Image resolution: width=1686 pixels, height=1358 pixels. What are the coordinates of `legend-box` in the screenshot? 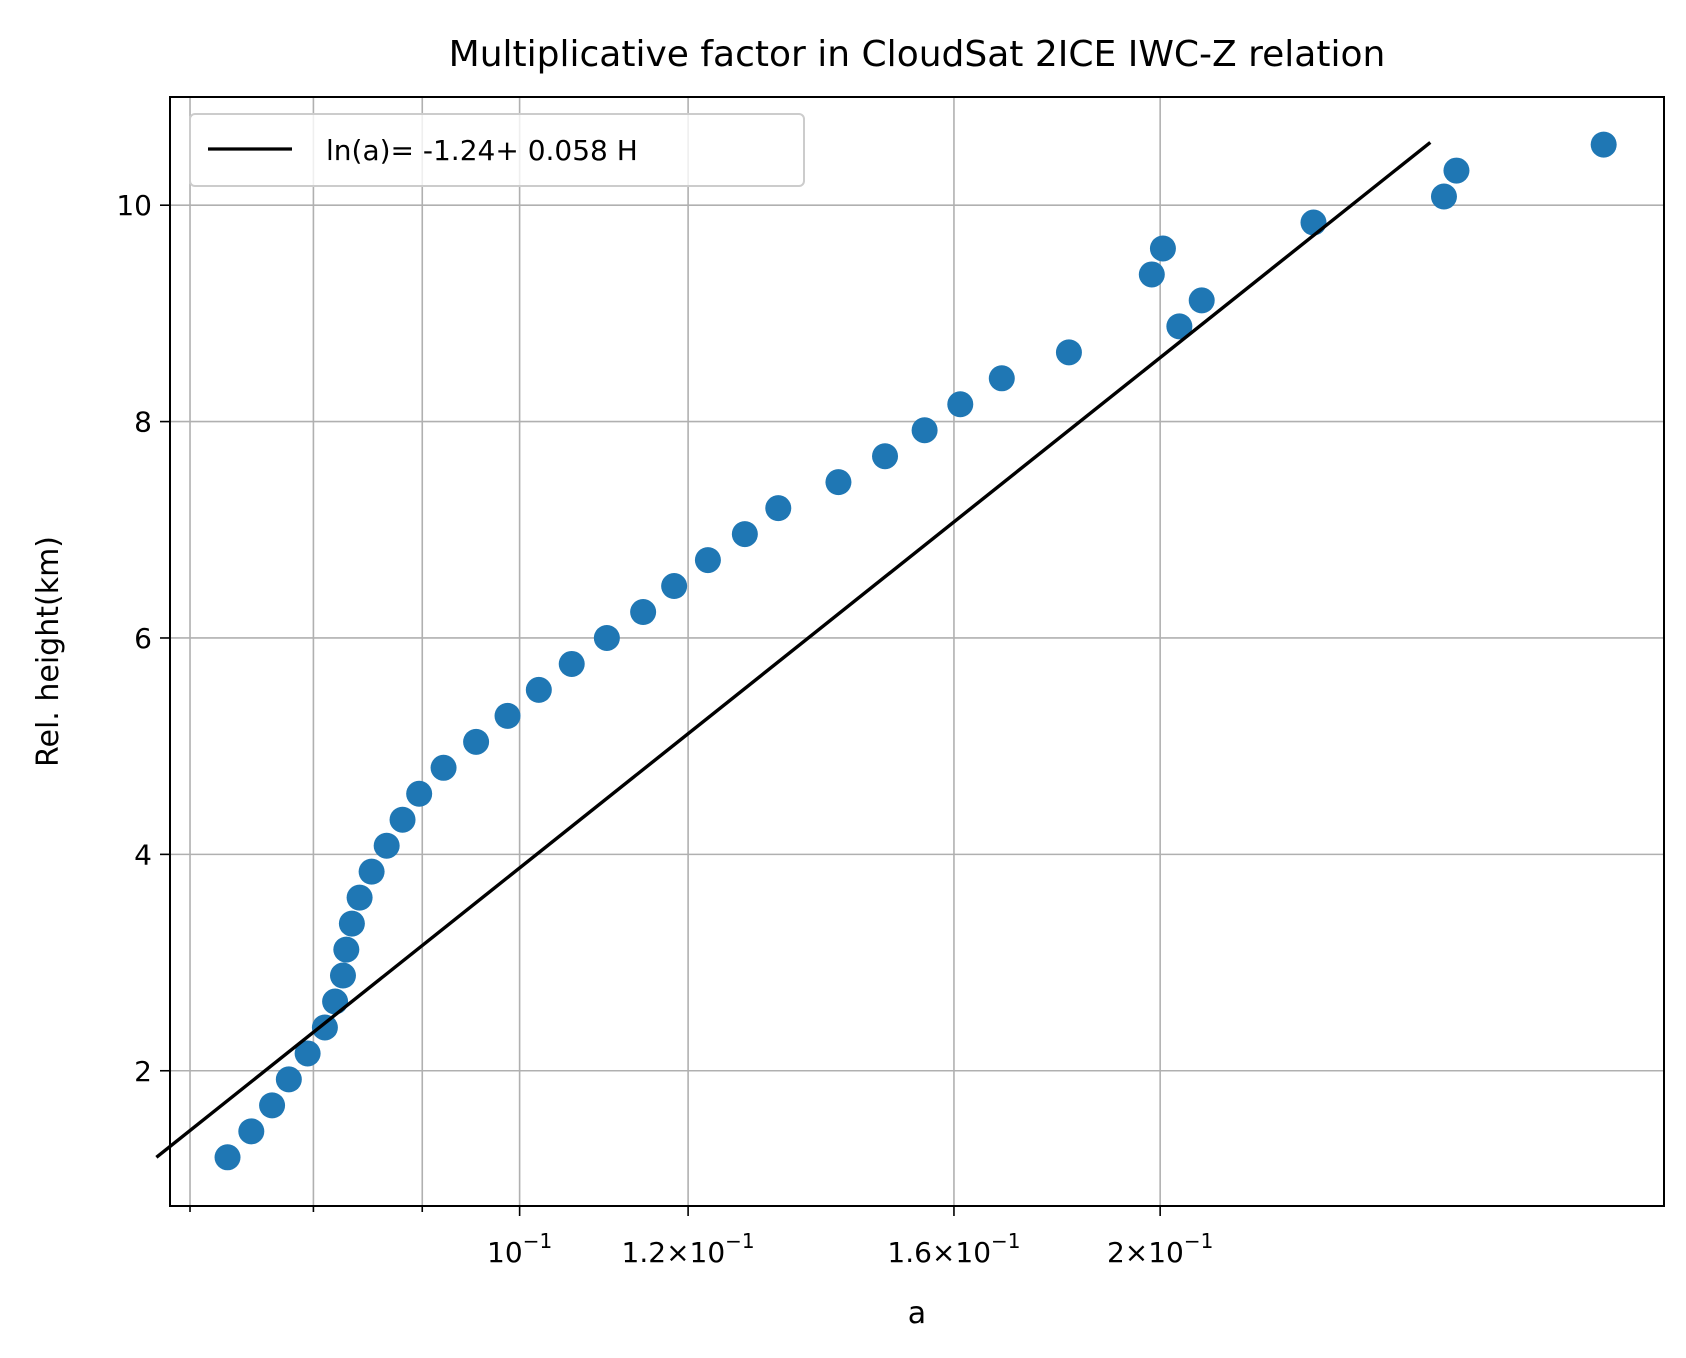 It's located at (497, 150).